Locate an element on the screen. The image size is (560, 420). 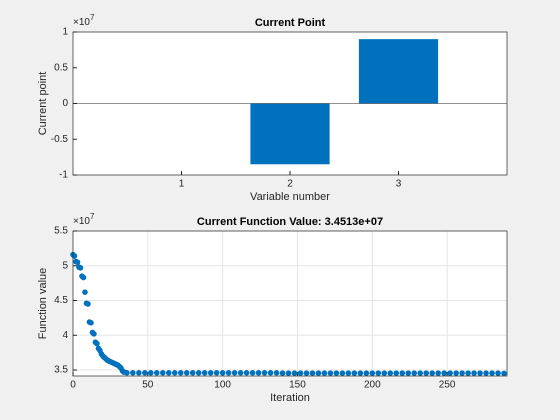
x-tick-label: 2 is located at coordinates (290, 184).